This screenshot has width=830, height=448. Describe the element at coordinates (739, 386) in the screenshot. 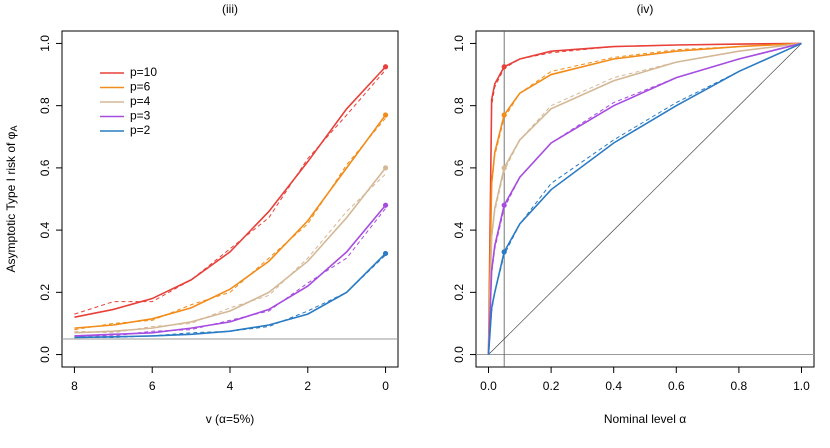

I see `x-tick-label: 0.8` at that location.